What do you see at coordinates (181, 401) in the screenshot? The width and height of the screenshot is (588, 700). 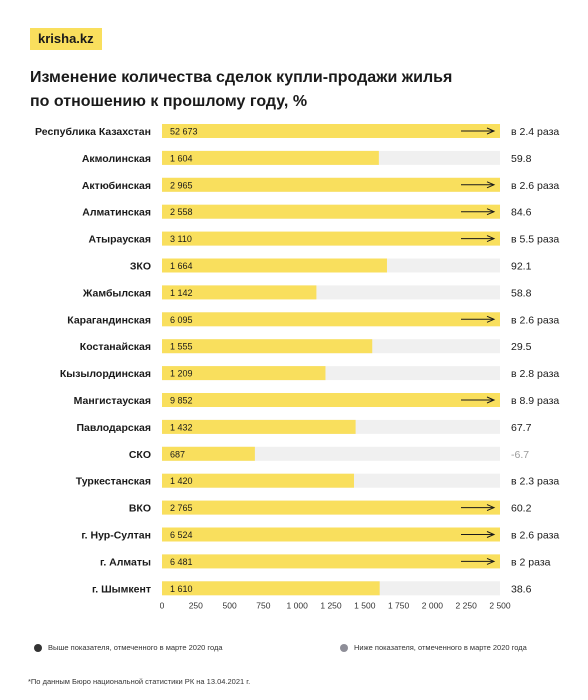 I see `bar-value-label: 9 852` at bounding box center [181, 401].